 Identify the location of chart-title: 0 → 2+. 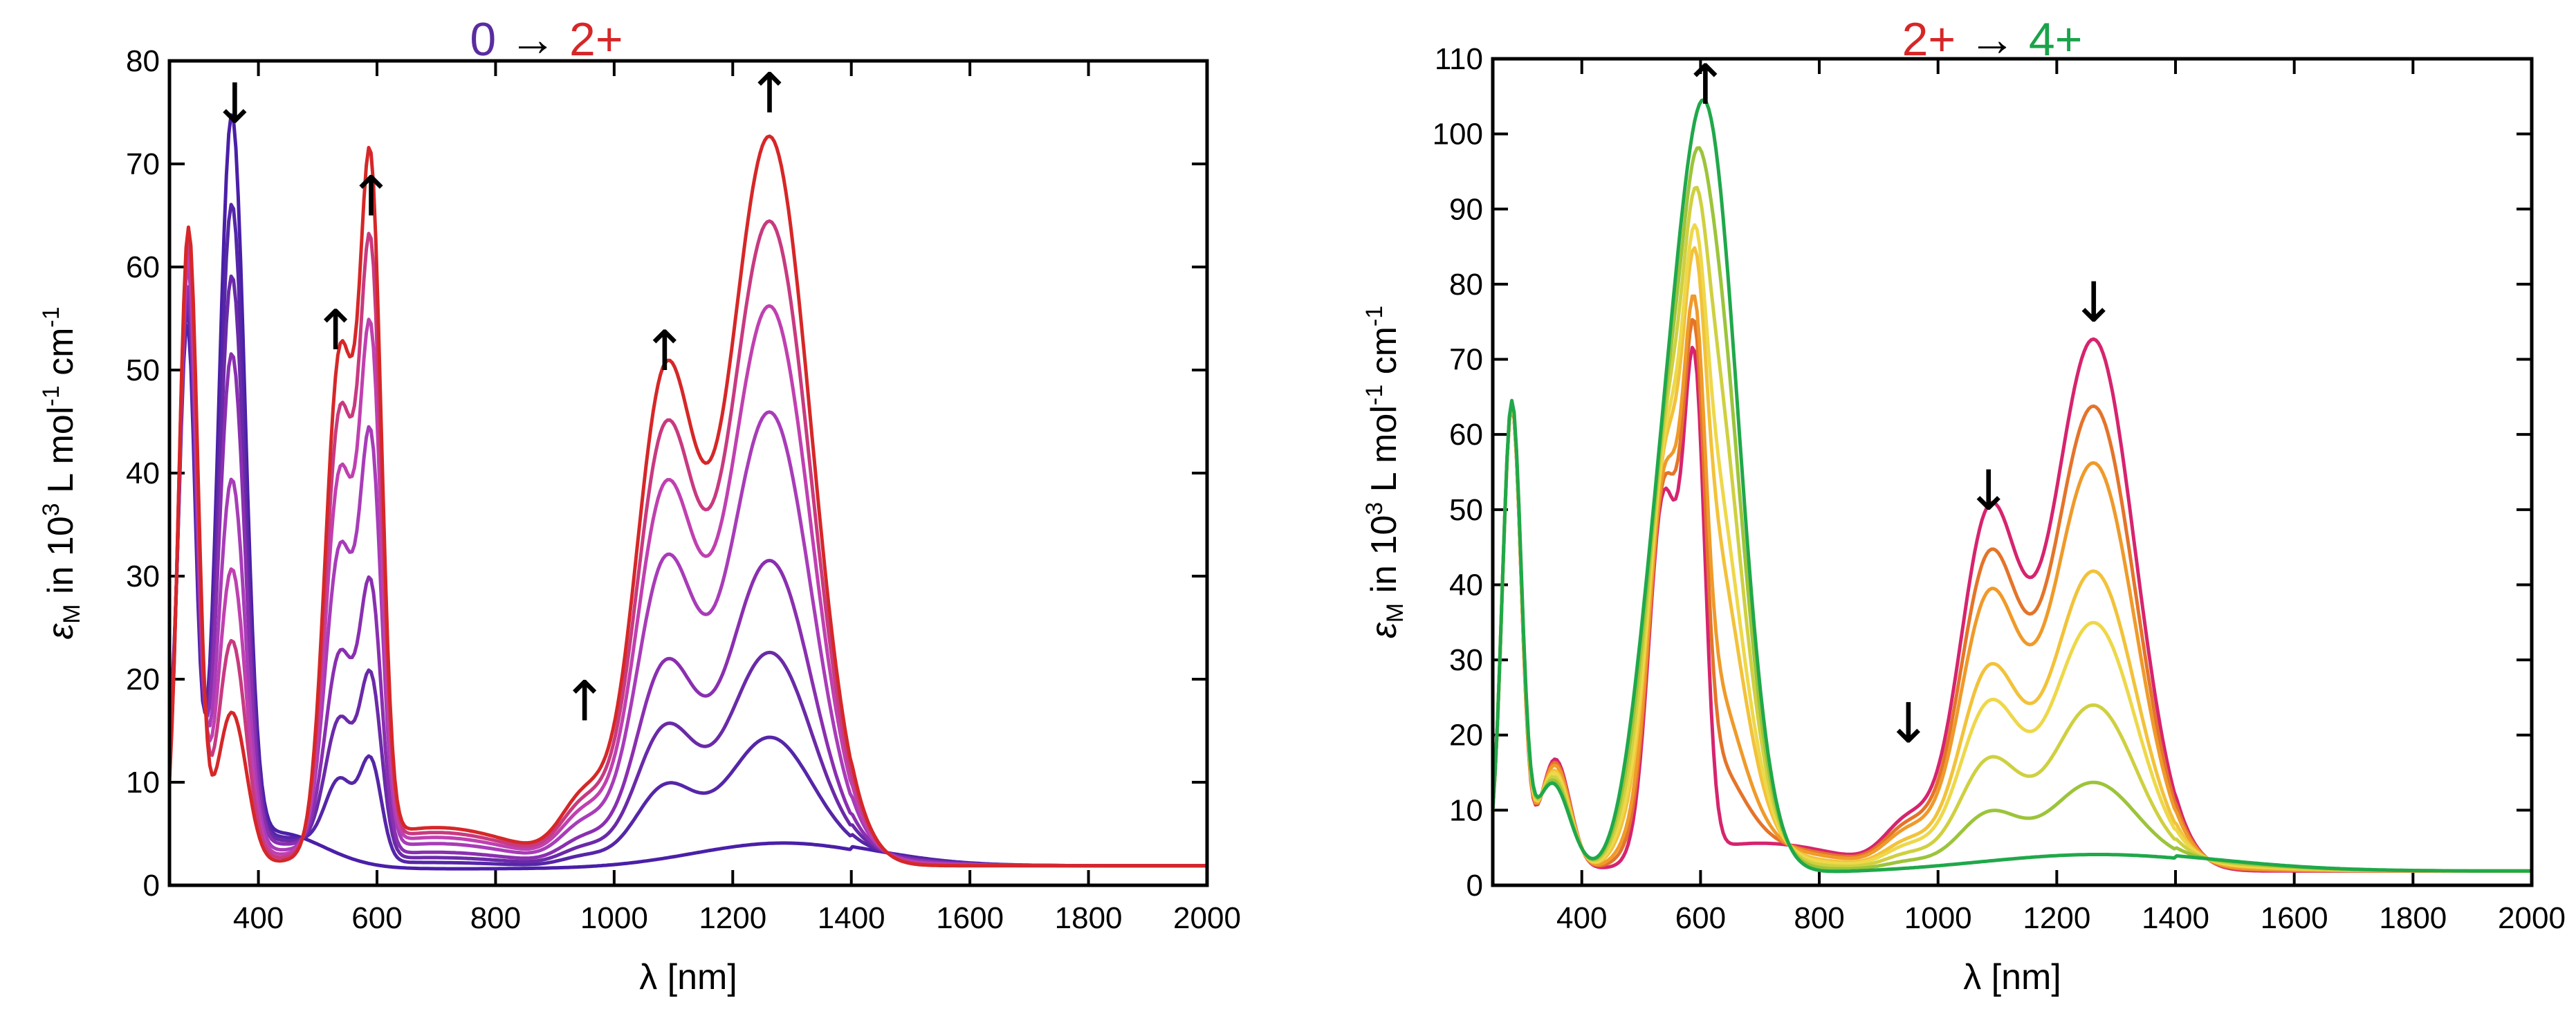
(546, 39).